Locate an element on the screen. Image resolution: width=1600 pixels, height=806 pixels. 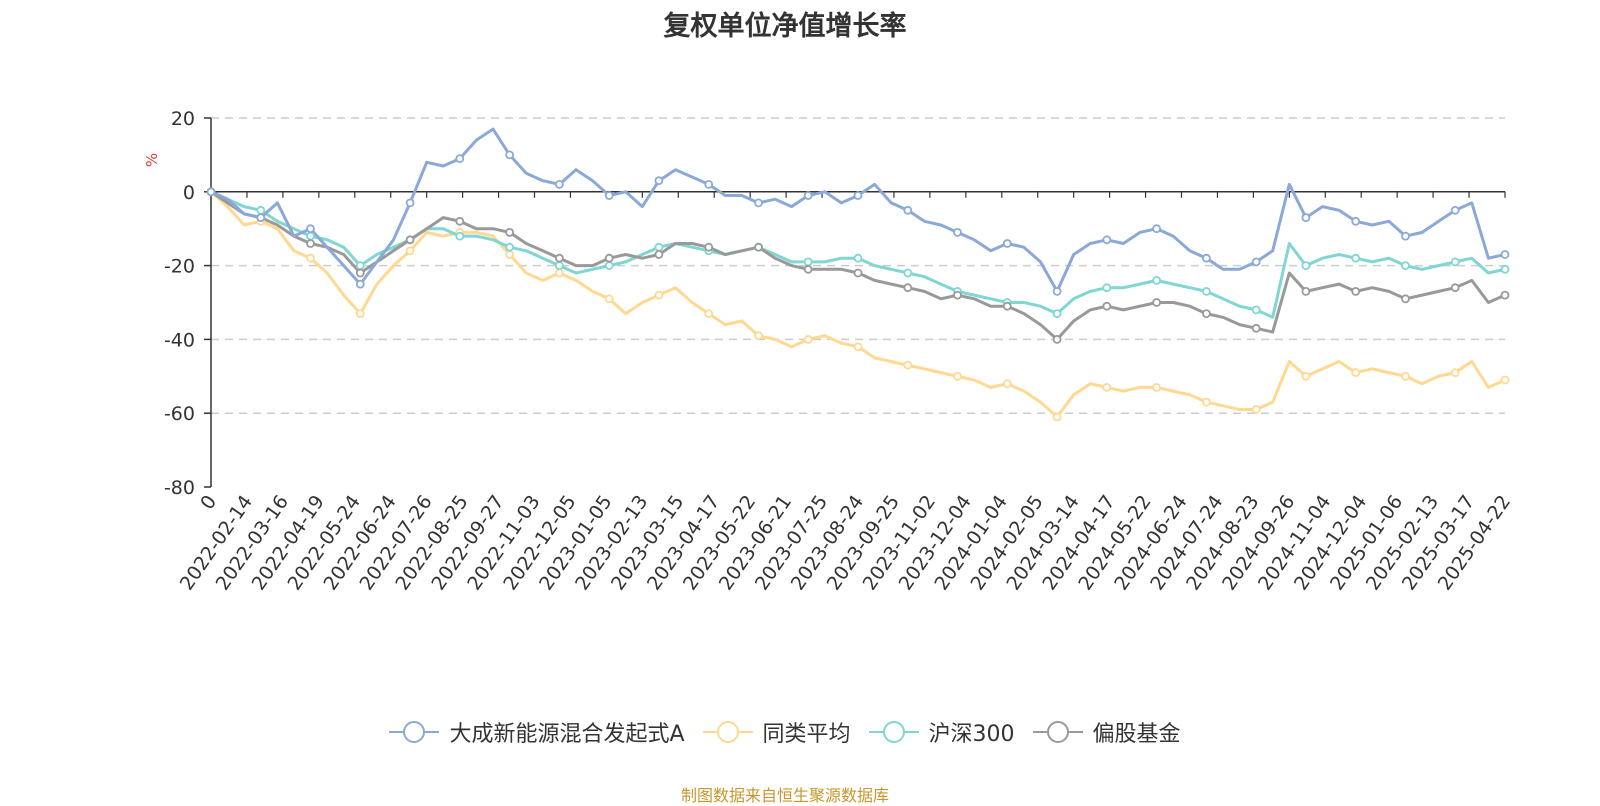
legend-label: 大成新能源混合发起式A is located at coordinates (567, 734).